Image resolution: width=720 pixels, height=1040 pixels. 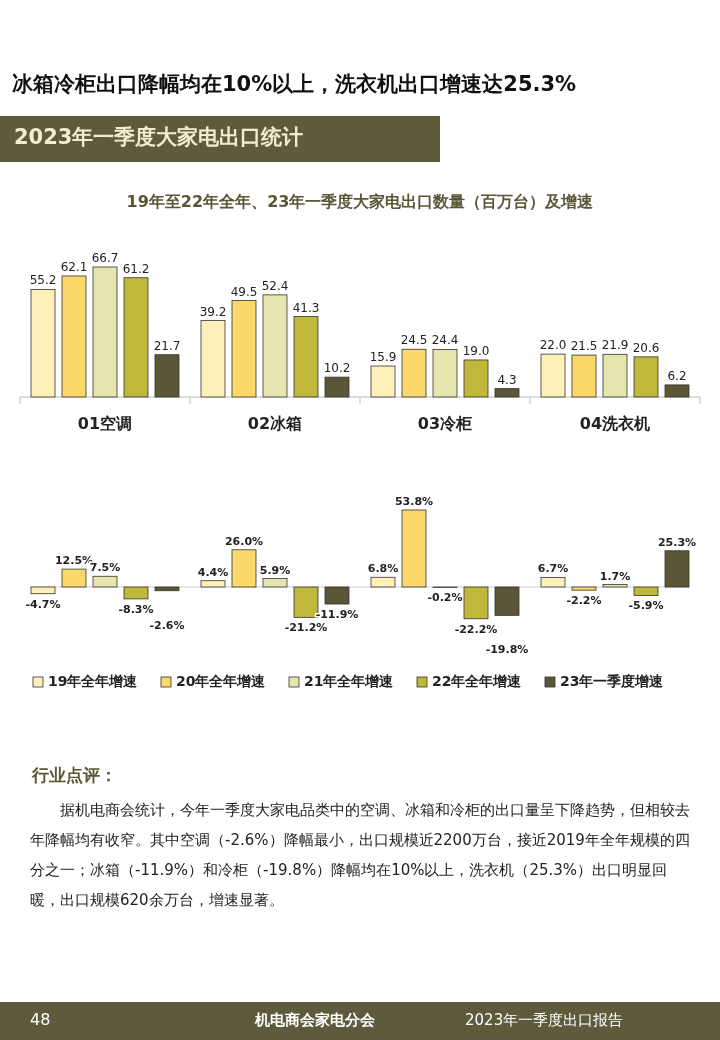 I want to click on data-label: 52.4, so click(x=275, y=285).